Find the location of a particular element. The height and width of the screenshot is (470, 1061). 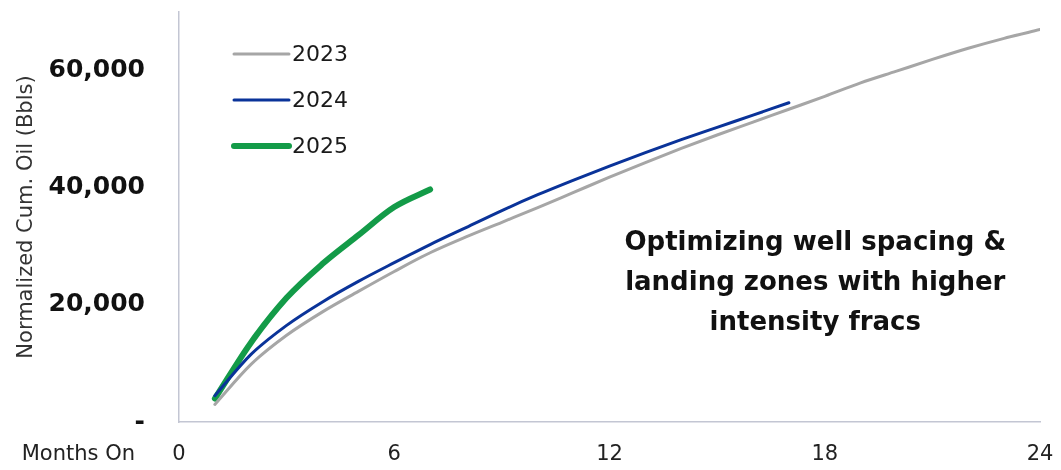

y-tick-label: 60,000 is located at coordinates (96, 69).